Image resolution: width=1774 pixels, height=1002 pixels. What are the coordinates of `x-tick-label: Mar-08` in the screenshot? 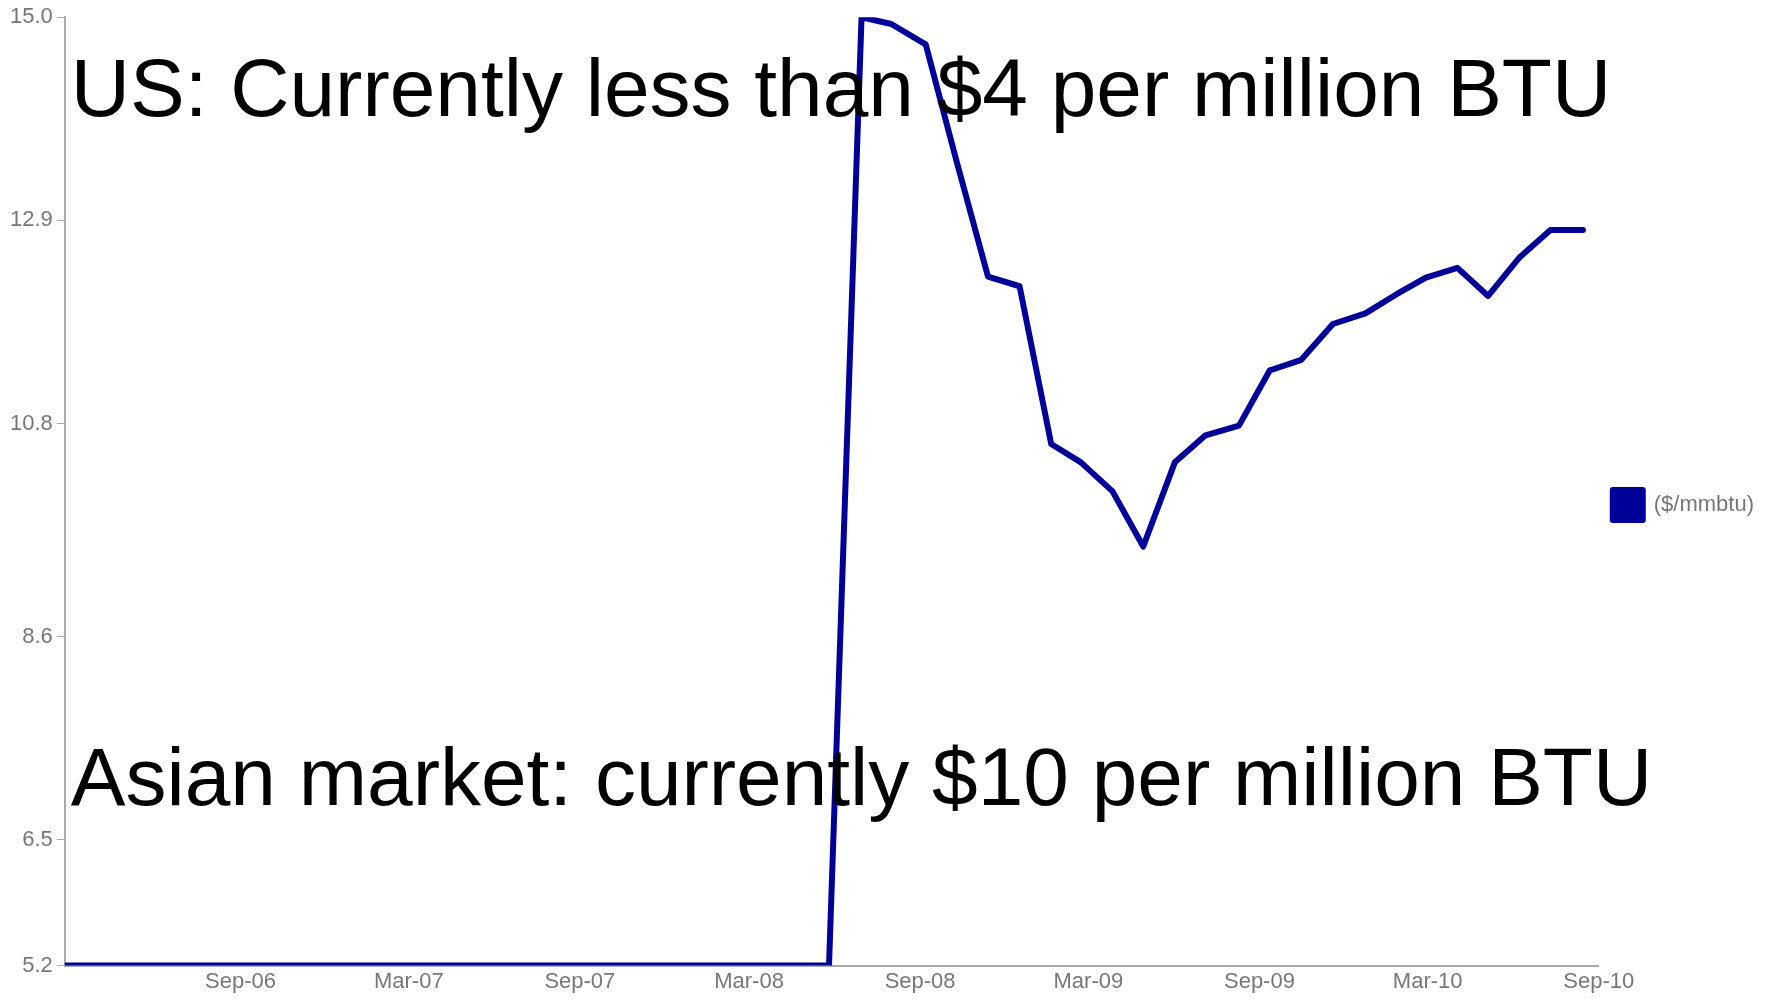 It's located at (749, 980).